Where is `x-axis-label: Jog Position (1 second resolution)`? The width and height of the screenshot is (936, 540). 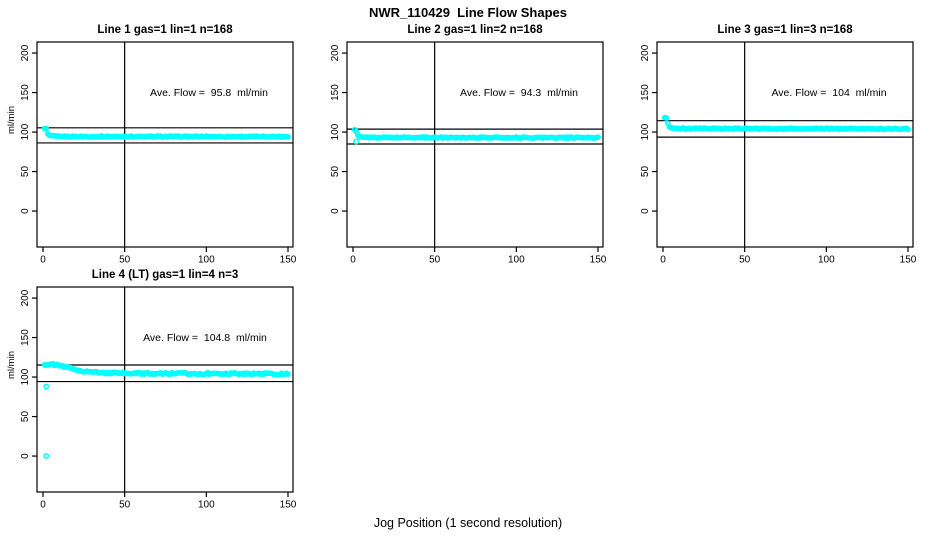 x-axis-label: Jog Position (1 second resolution) is located at coordinates (468, 523).